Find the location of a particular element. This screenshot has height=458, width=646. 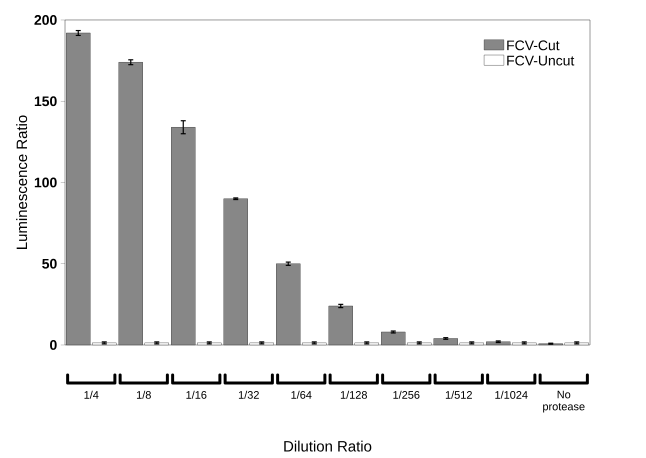

x-tick-label: 1/256 is located at coordinates (406, 394).